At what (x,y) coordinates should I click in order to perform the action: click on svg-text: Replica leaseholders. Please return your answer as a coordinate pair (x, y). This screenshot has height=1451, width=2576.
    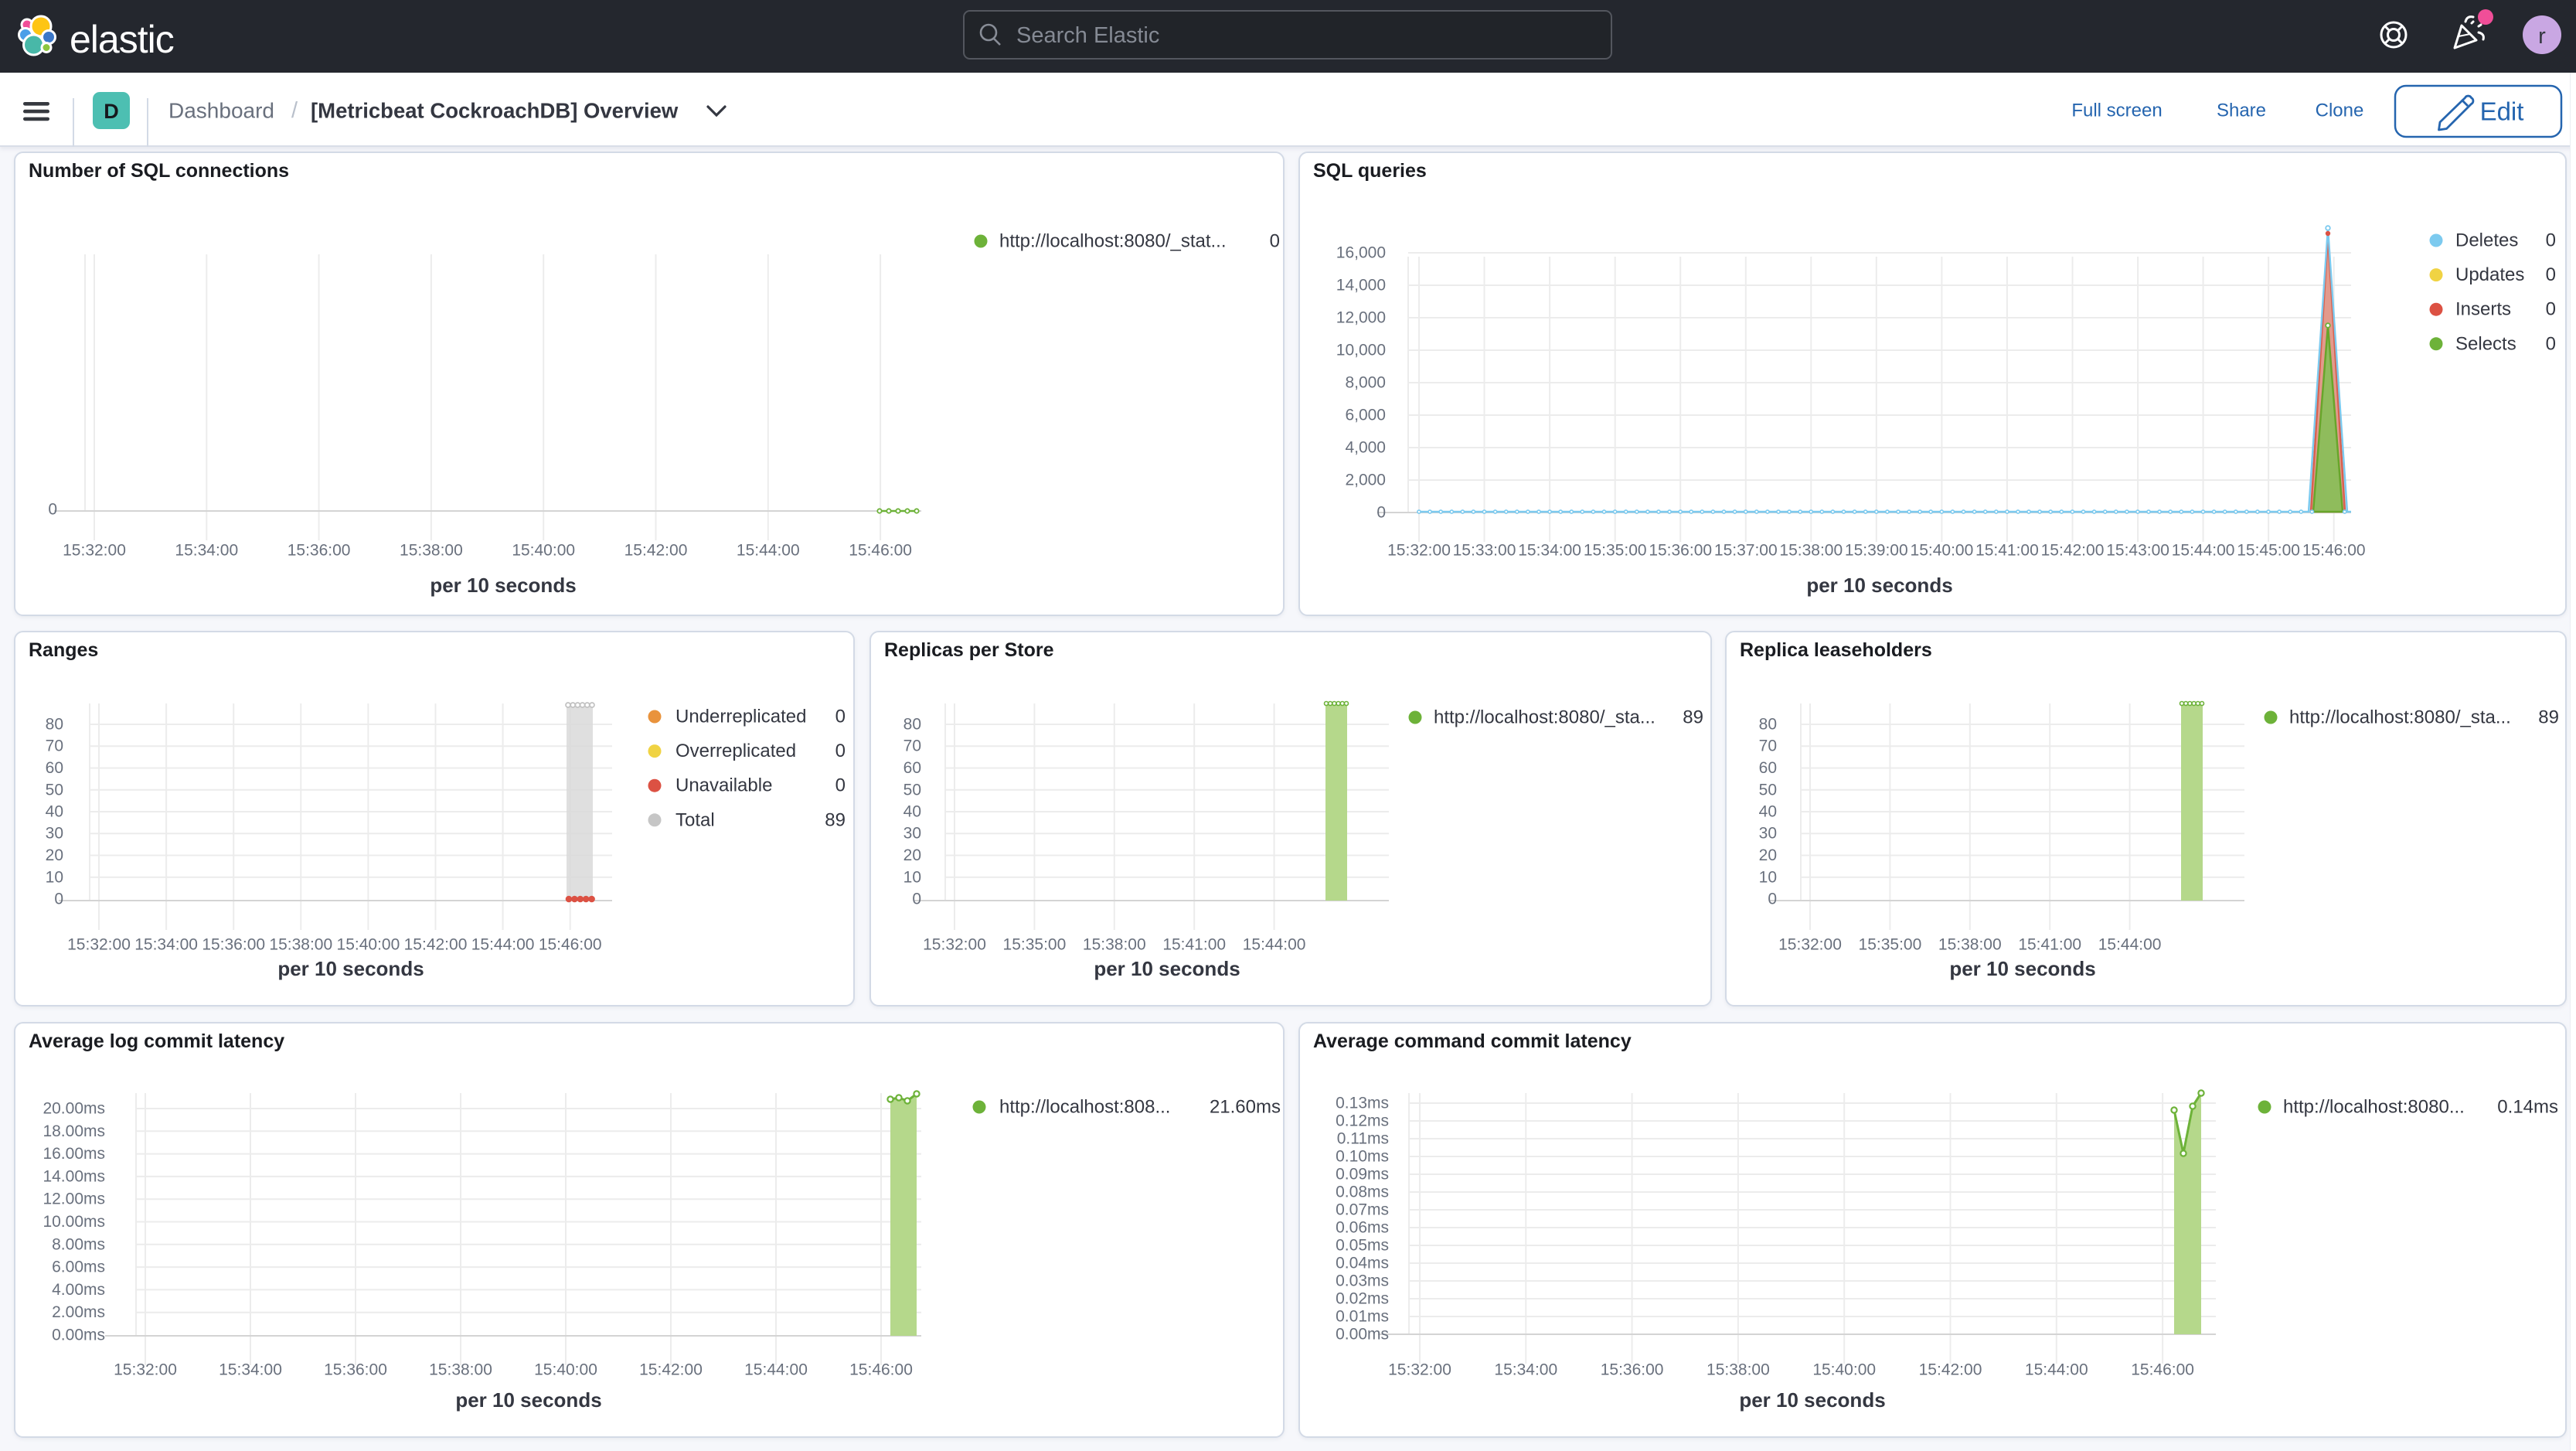
    Looking at the image, I should click on (1836, 650).